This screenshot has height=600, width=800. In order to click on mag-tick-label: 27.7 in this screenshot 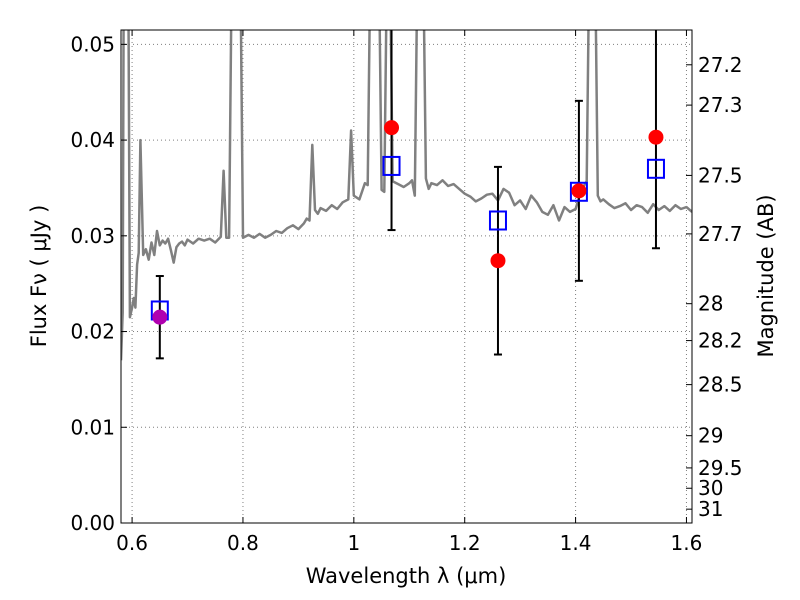, I will do `click(720, 234)`.